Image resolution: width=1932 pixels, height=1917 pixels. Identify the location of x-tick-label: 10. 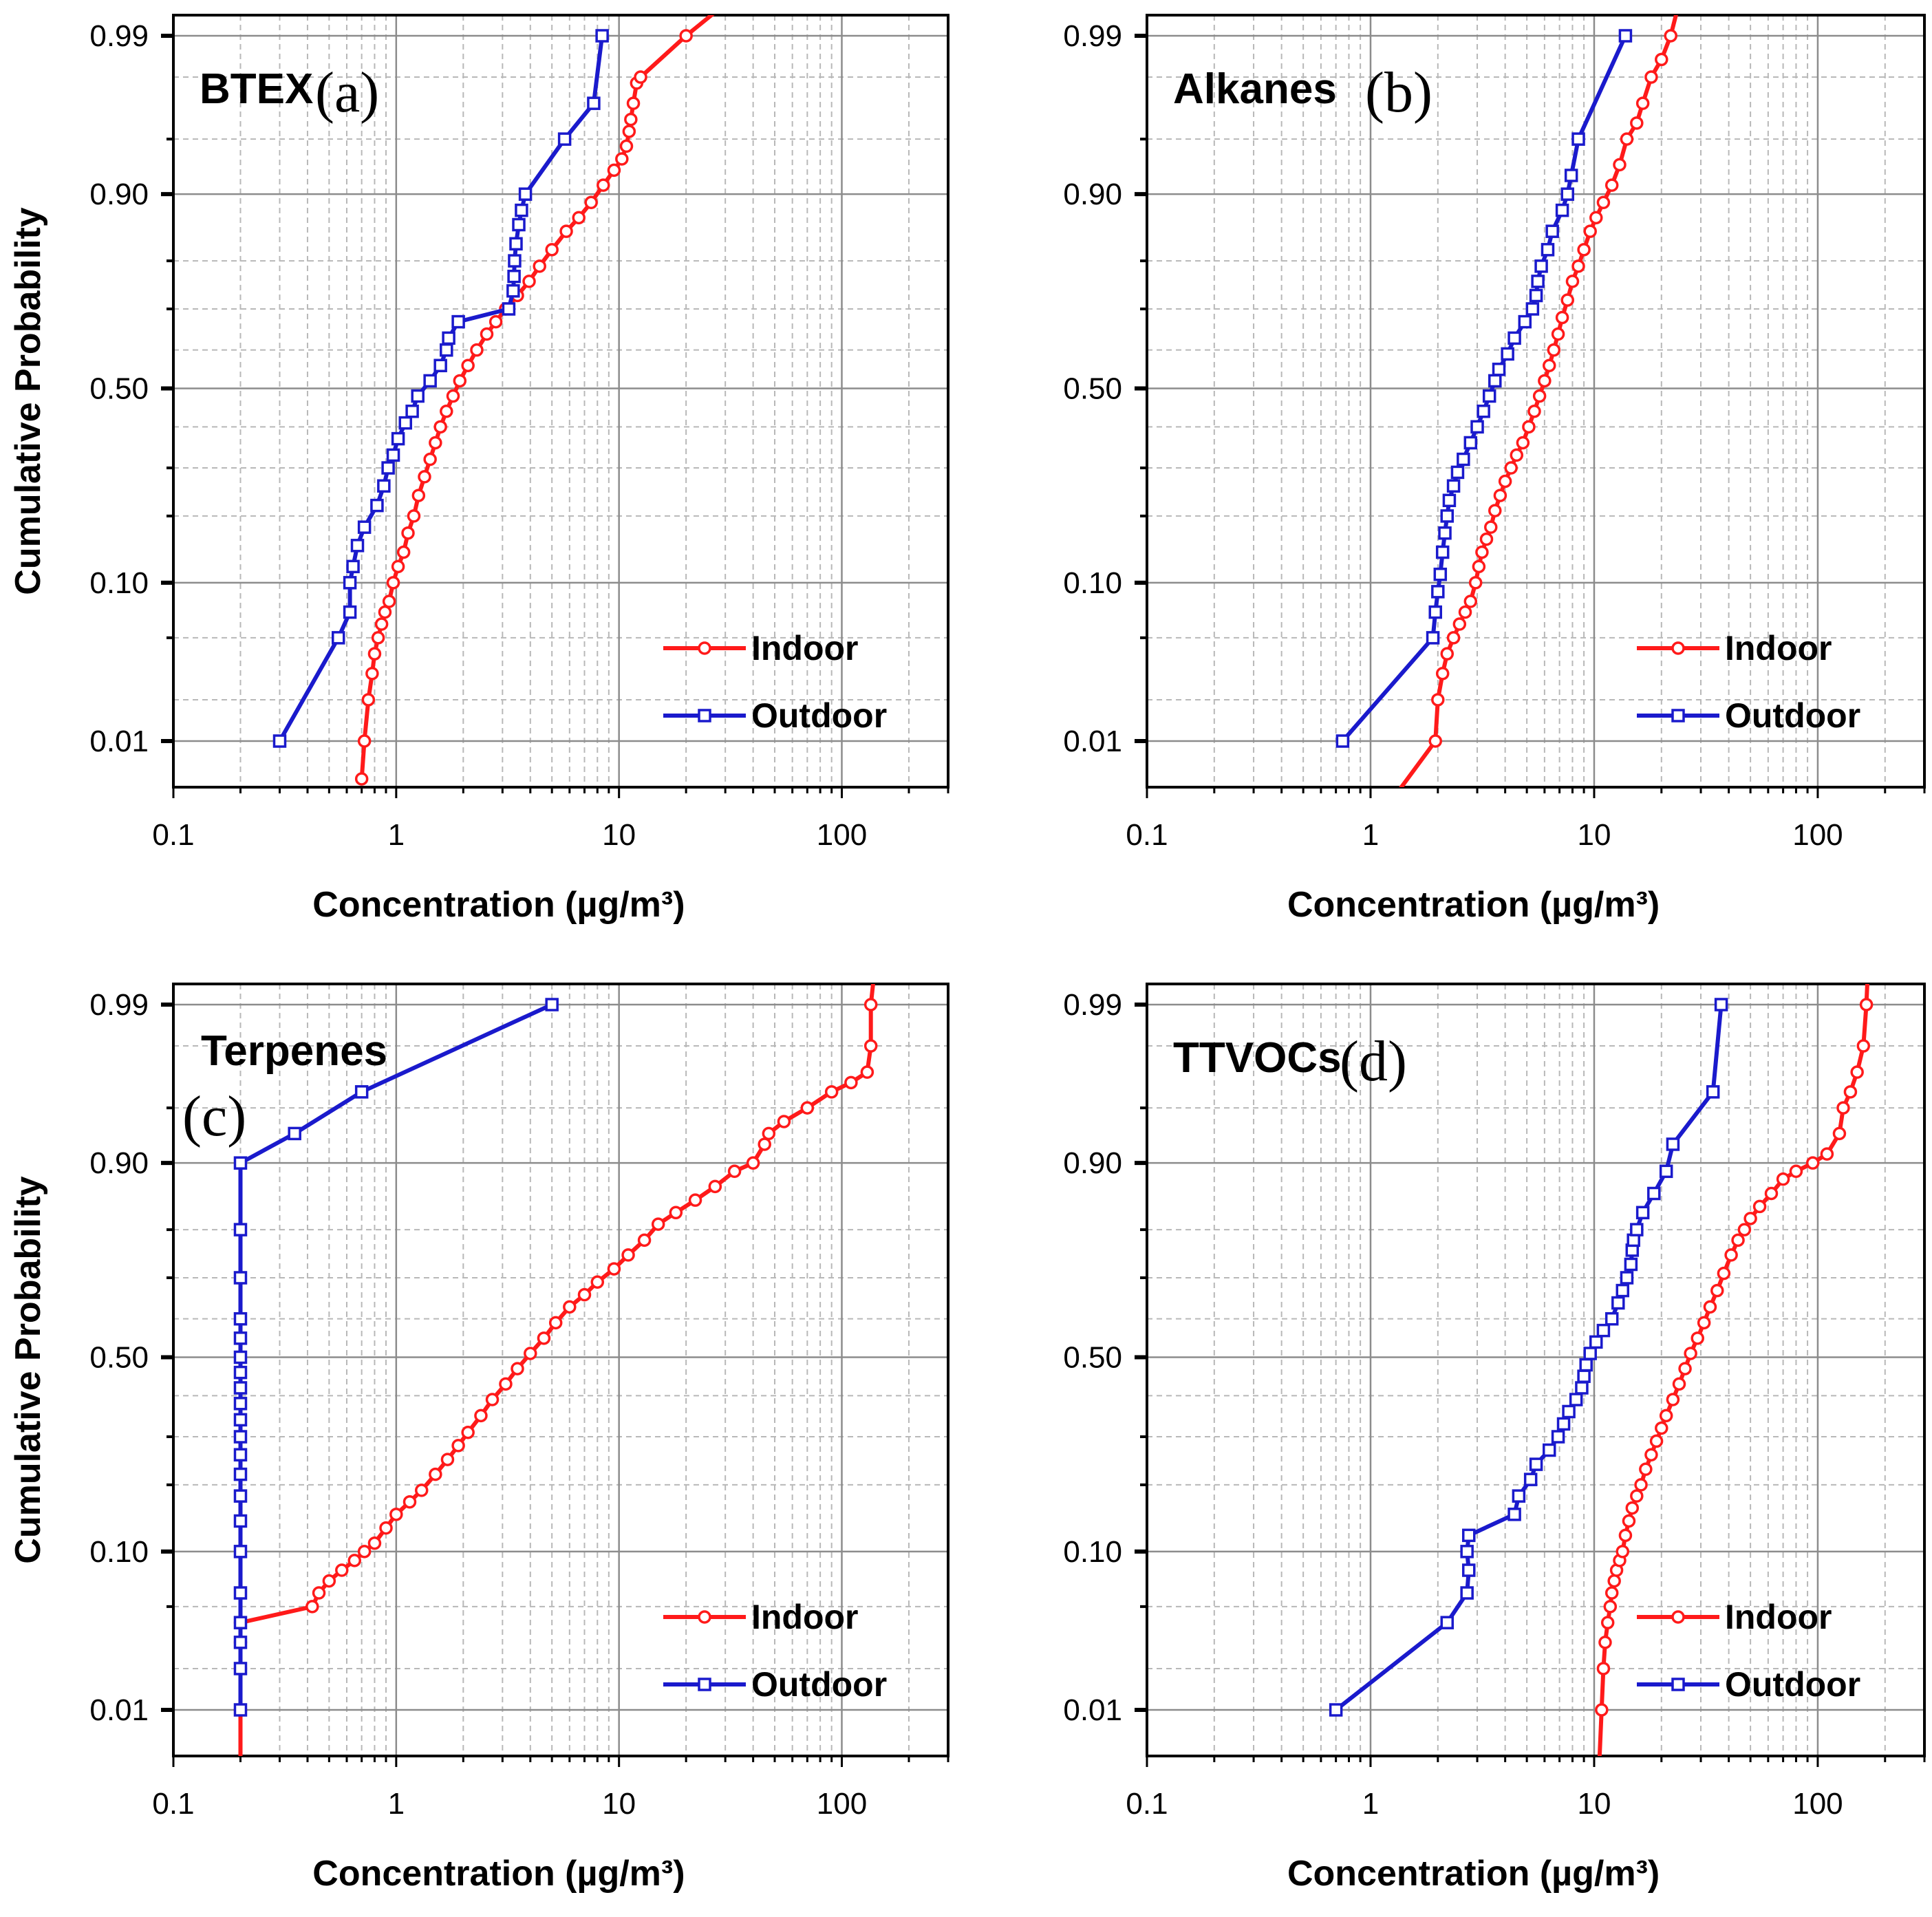
(619, 835).